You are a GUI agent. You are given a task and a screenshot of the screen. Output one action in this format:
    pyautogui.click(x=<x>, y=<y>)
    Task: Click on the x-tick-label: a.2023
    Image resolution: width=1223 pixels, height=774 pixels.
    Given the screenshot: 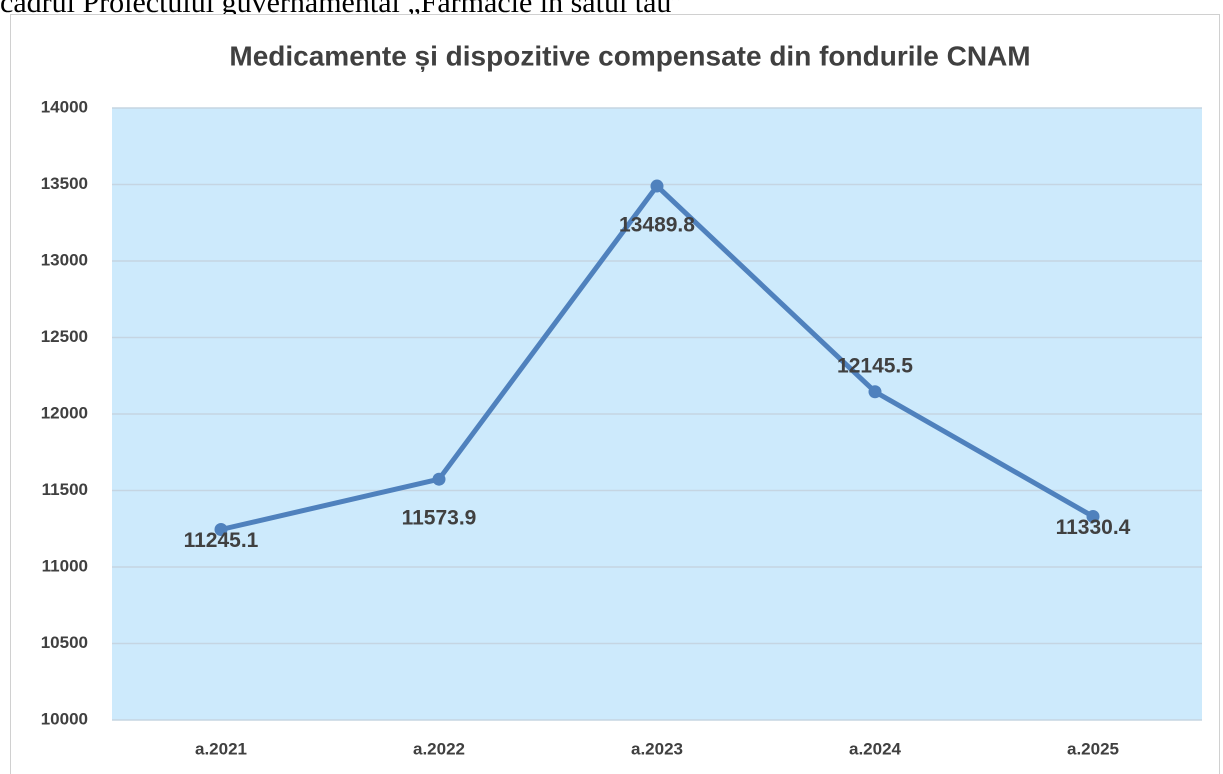 What is the action you would take?
    pyautogui.click(x=657, y=748)
    